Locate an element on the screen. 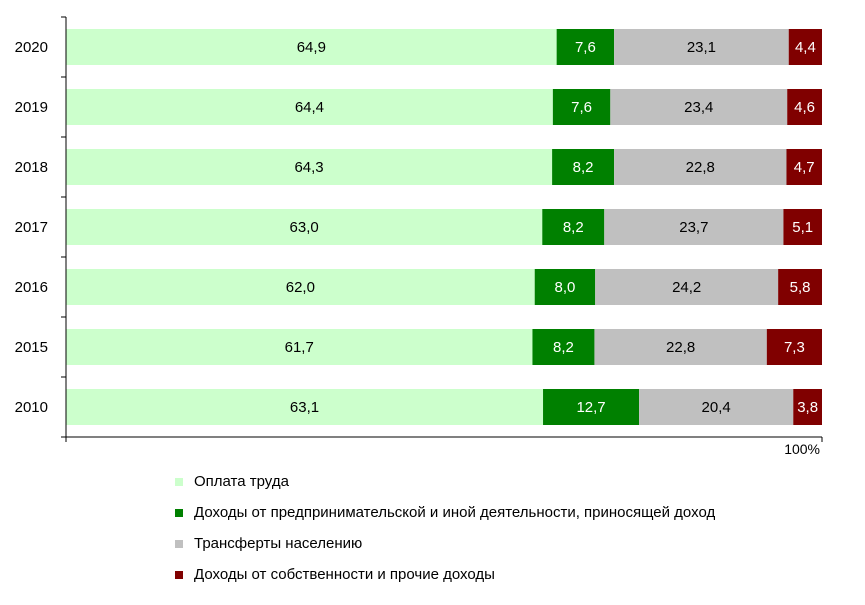 The height and width of the screenshot is (605, 865). data-label: 12,7 is located at coordinates (590, 407).